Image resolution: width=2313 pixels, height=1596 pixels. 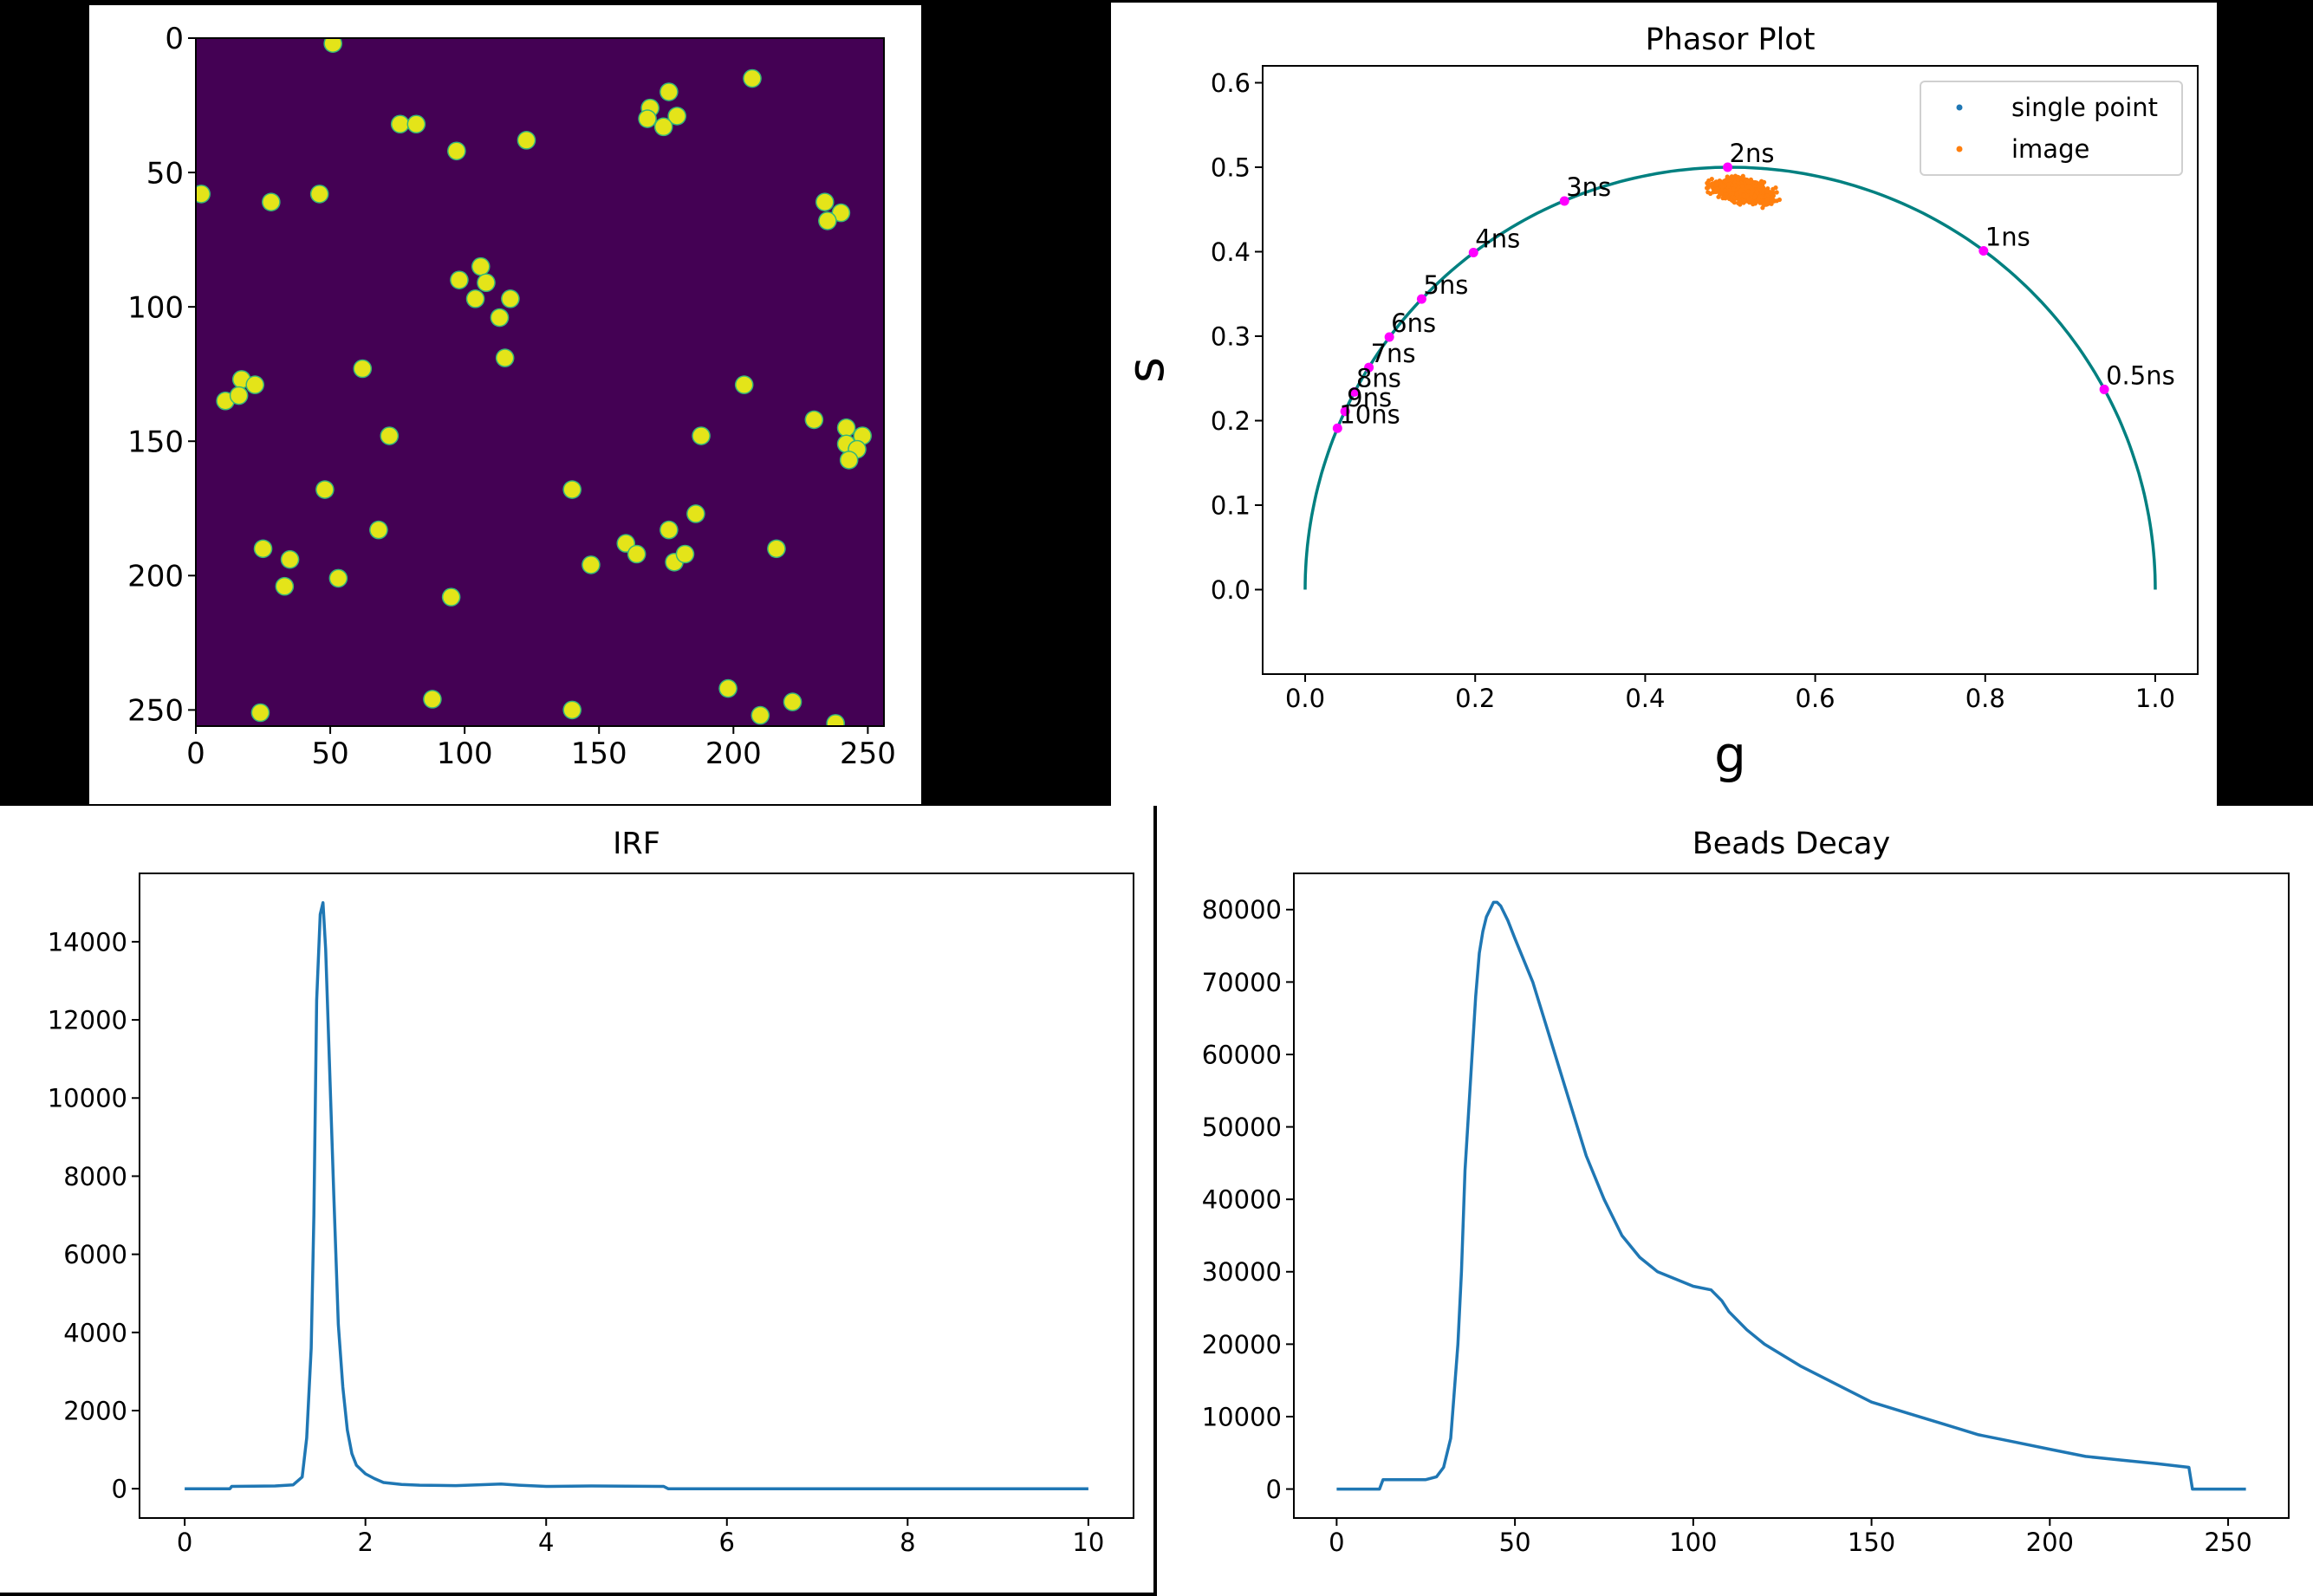 What do you see at coordinates (1231, 83) in the screenshot?
I see `phasor-y-tick-label: 0.6` at bounding box center [1231, 83].